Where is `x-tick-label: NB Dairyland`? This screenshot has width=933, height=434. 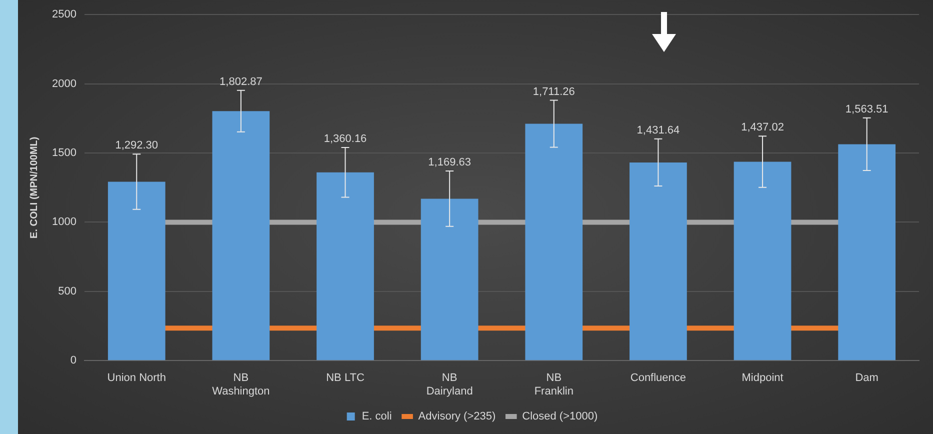 x-tick-label: NB Dairyland is located at coordinates (449, 385).